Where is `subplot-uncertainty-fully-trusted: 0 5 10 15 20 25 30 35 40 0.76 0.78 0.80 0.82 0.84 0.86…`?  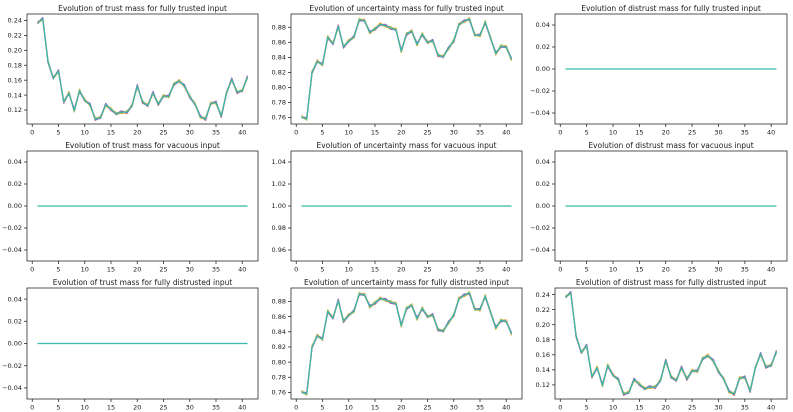 subplot-uncertainty-fully-trusted: 0 5 10 15 20 25 30 35 40 0.76 0.78 0.80 0.82 0.84 0.86… is located at coordinates (396, 68).